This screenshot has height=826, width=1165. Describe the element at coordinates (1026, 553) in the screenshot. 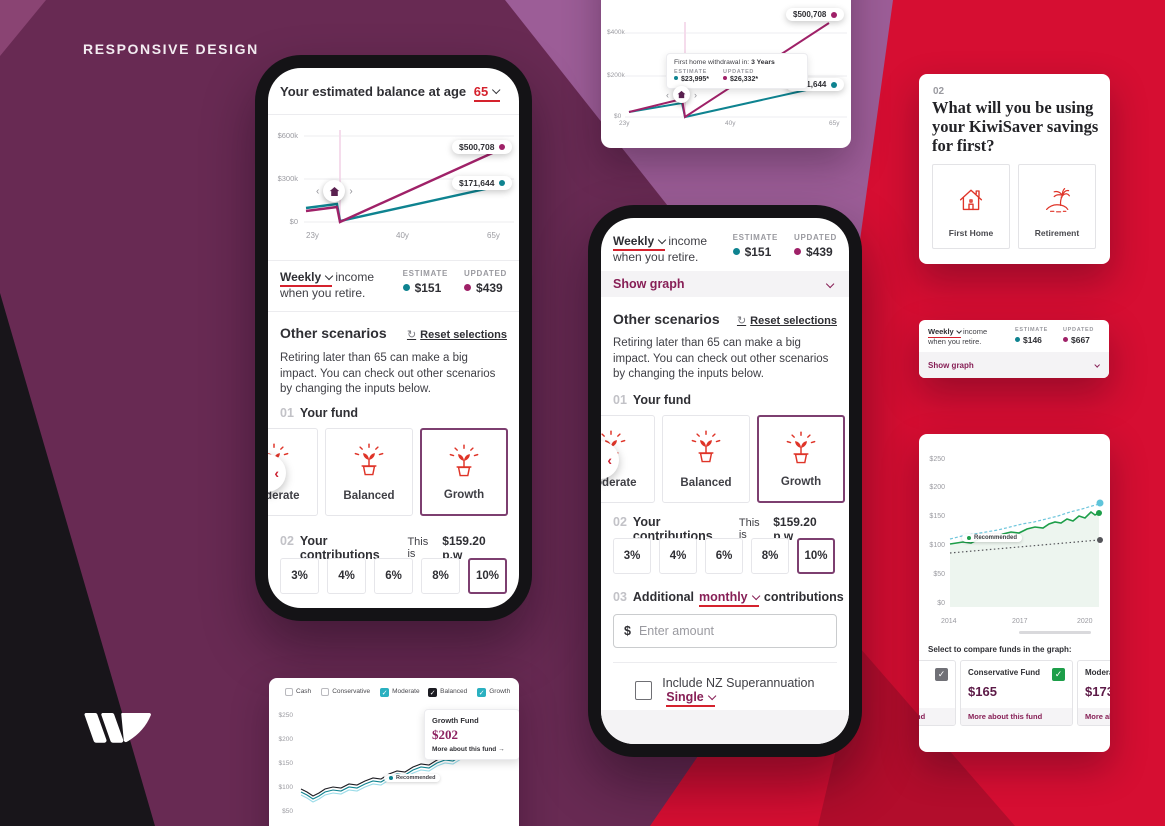

I see `fund-performance-chart` at that location.